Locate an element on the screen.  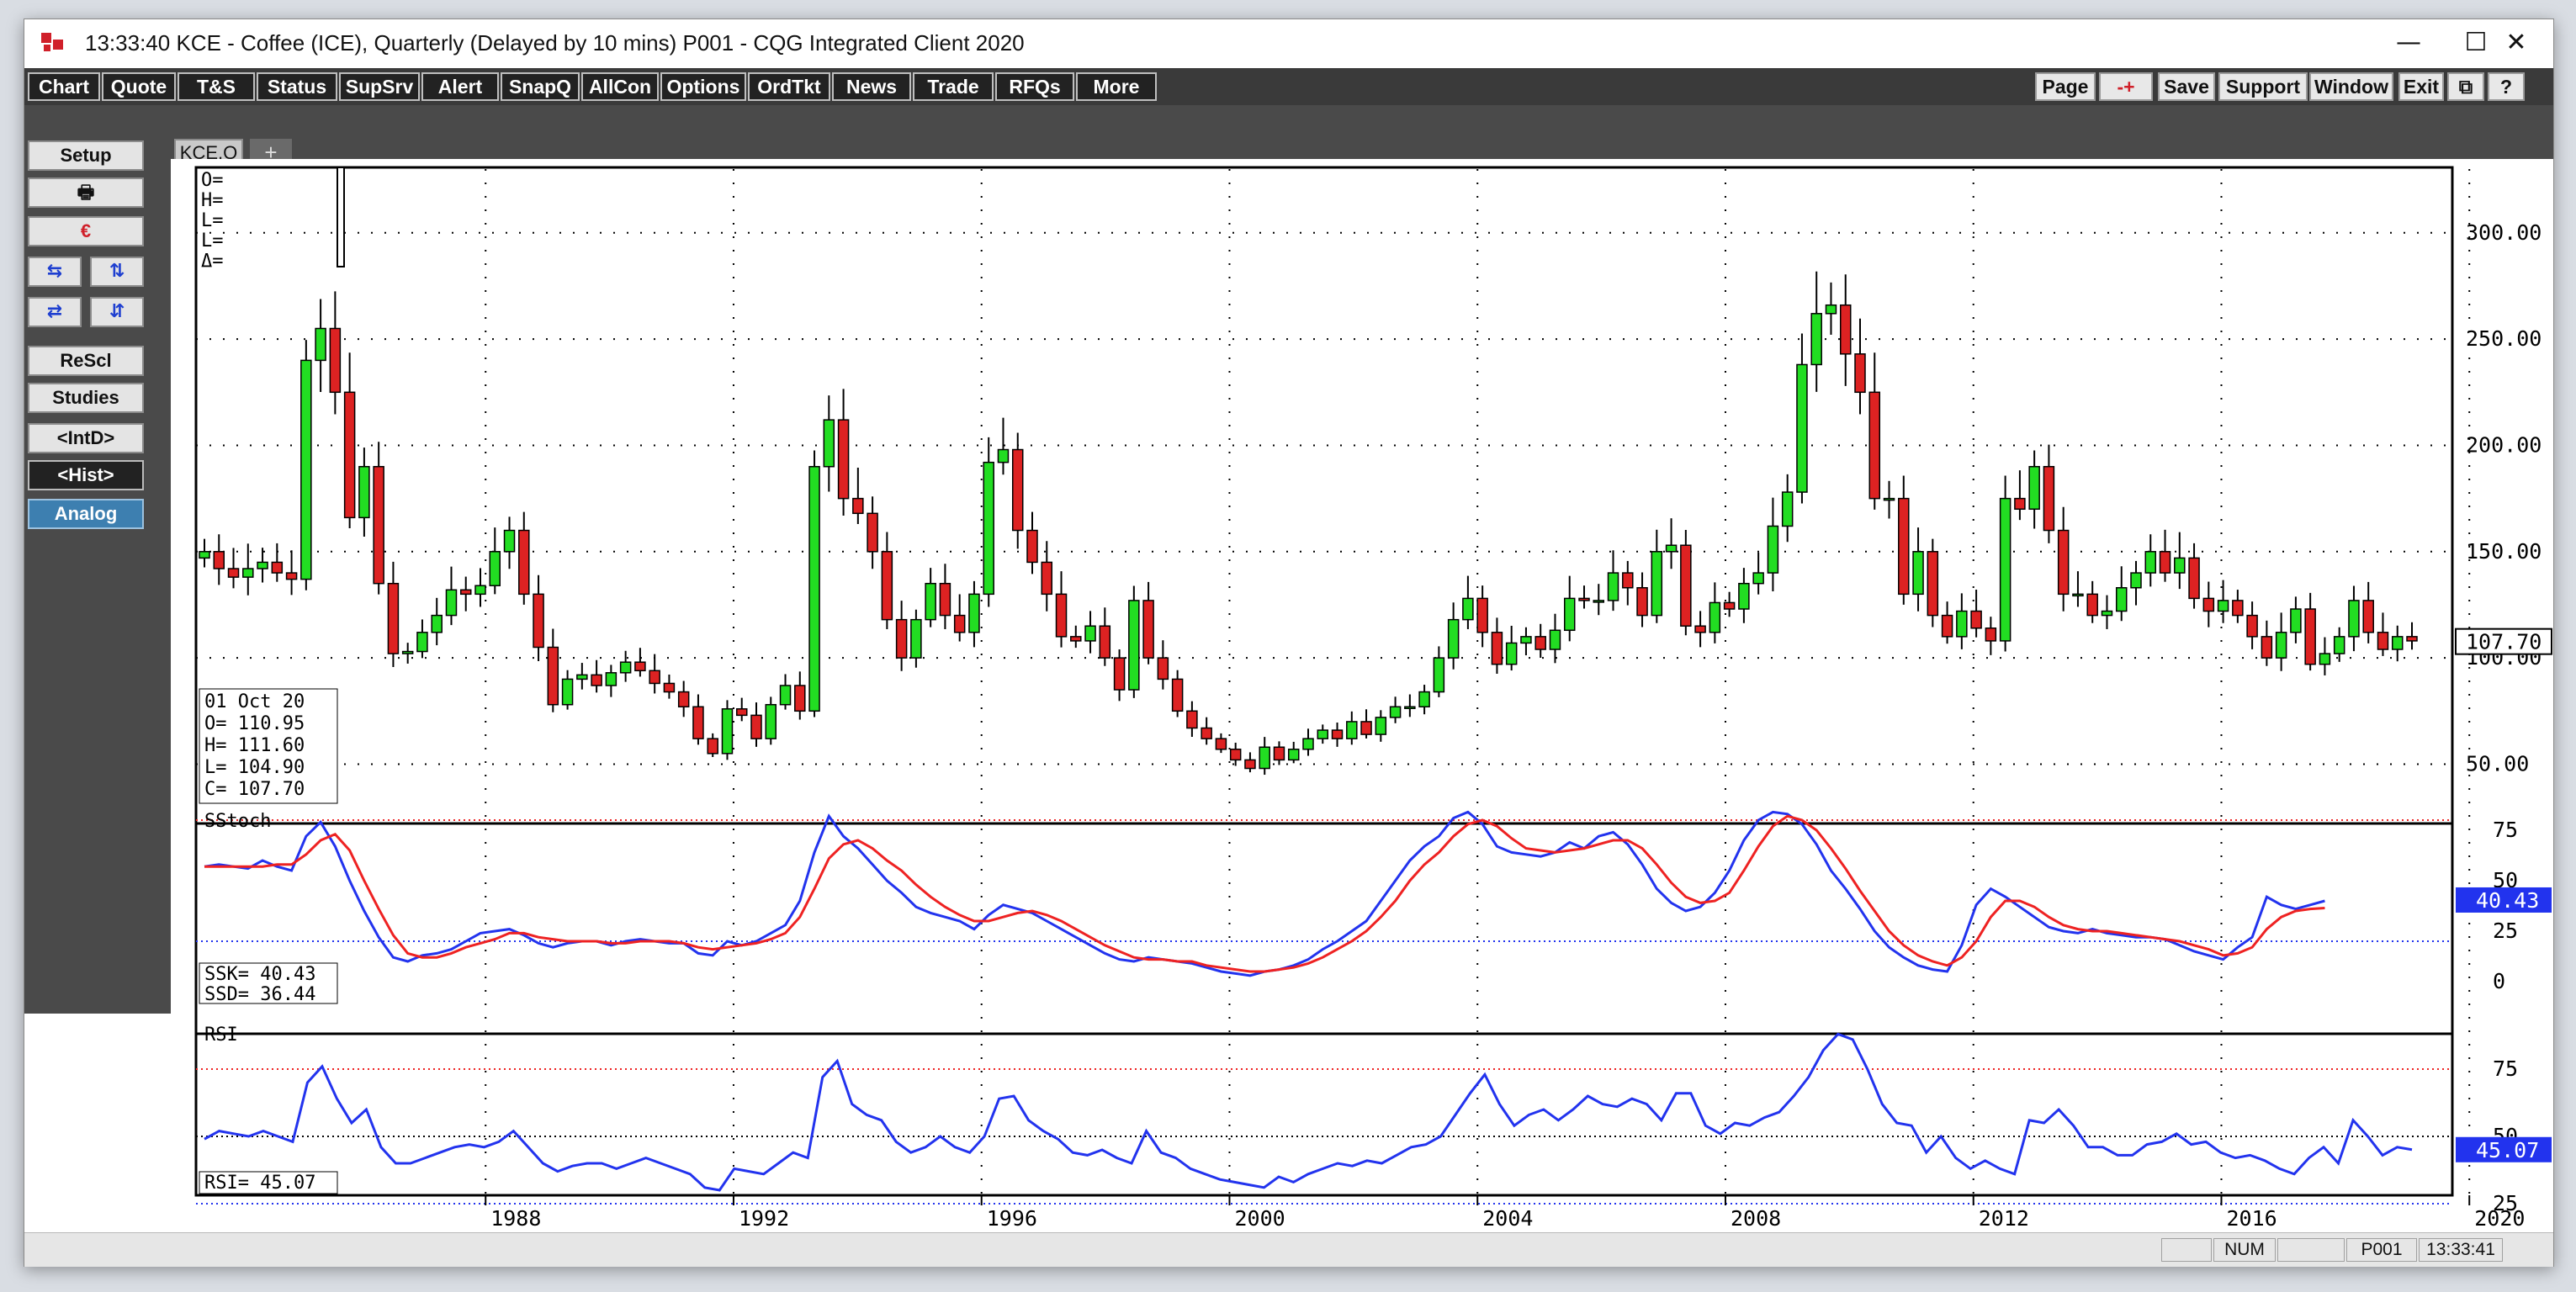
menu-chart-button: Chart is located at coordinates (64, 86).